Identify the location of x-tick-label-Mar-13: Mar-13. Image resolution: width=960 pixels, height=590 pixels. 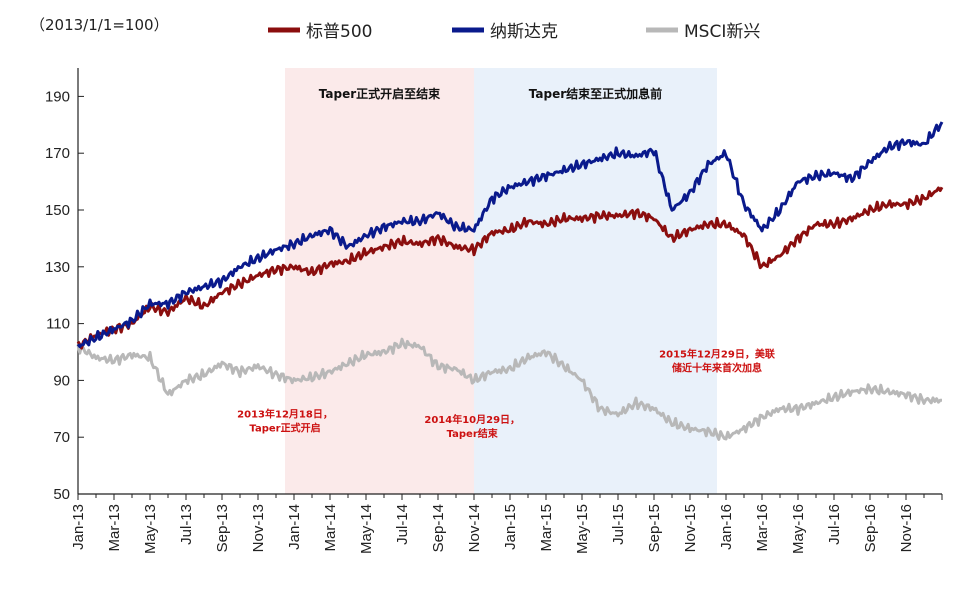
(114, 528).